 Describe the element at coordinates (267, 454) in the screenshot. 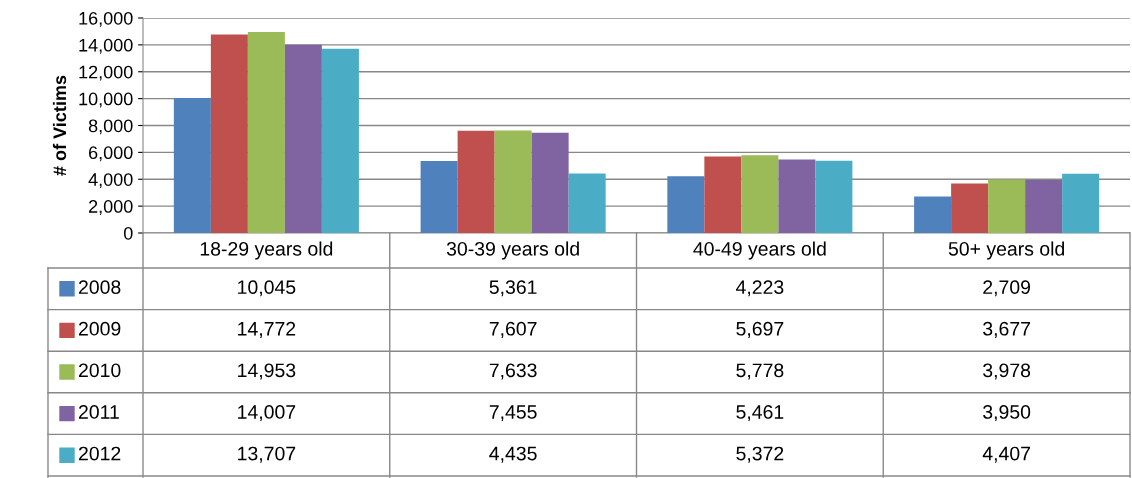

I see `data-label: 13,707` at that location.